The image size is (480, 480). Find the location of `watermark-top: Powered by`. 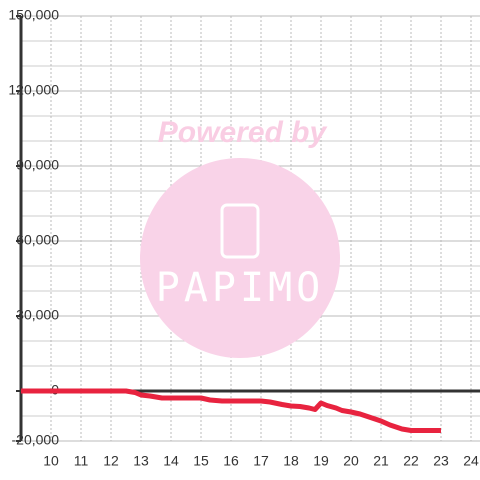

watermark-top: Powered by is located at coordinates (243, 132).